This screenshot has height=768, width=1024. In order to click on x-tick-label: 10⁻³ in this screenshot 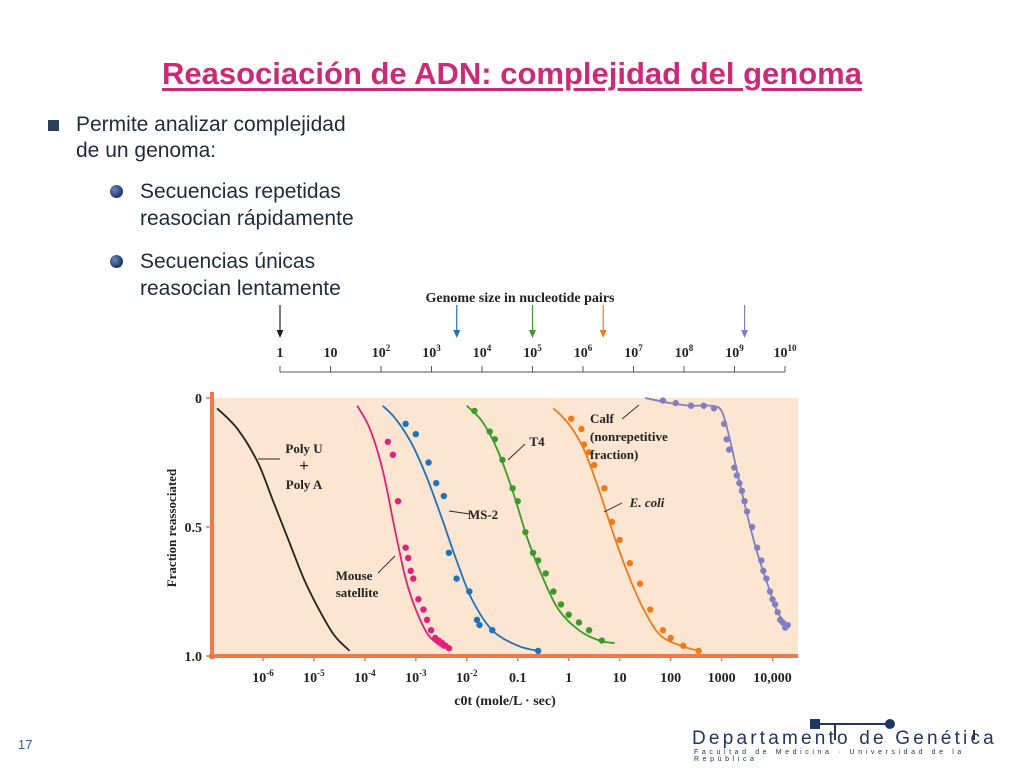, I will do `click(416, 677)`.